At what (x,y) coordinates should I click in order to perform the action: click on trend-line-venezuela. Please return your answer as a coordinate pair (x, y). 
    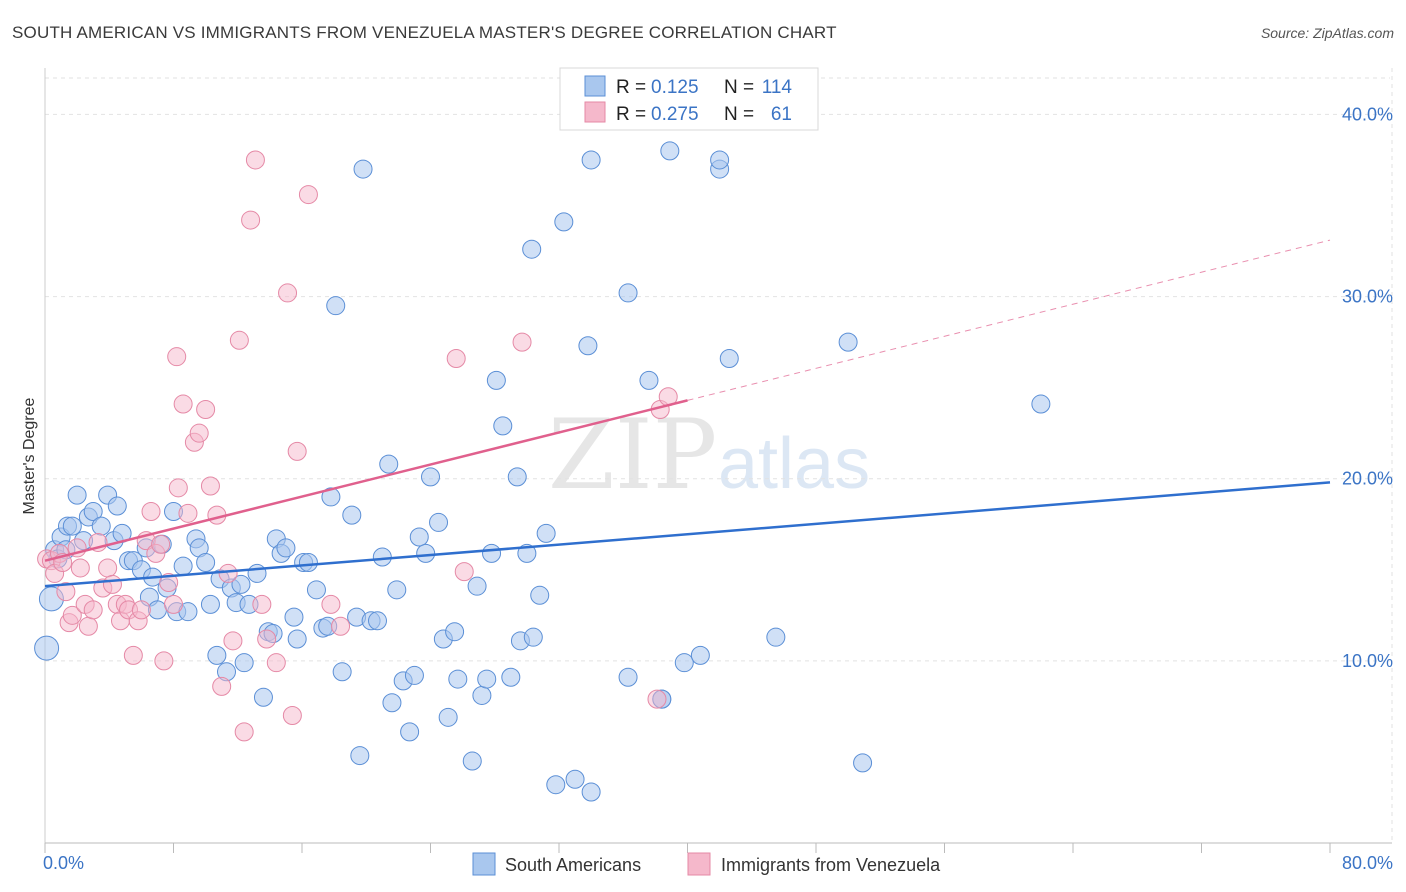
    Looking at the image, I should click on (366, 480).